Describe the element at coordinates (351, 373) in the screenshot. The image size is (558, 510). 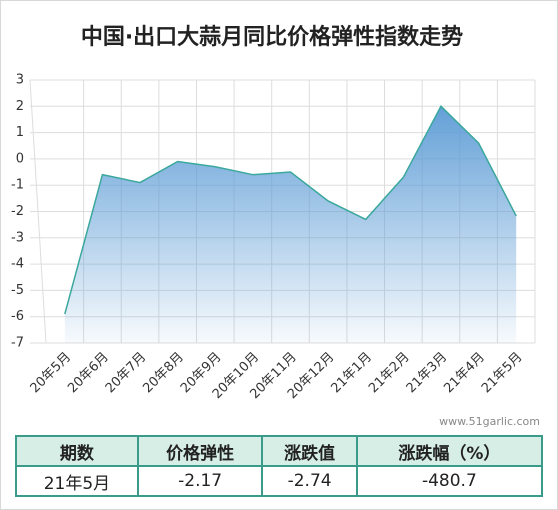
I see `x-tick-label: 21年1月` at that location.